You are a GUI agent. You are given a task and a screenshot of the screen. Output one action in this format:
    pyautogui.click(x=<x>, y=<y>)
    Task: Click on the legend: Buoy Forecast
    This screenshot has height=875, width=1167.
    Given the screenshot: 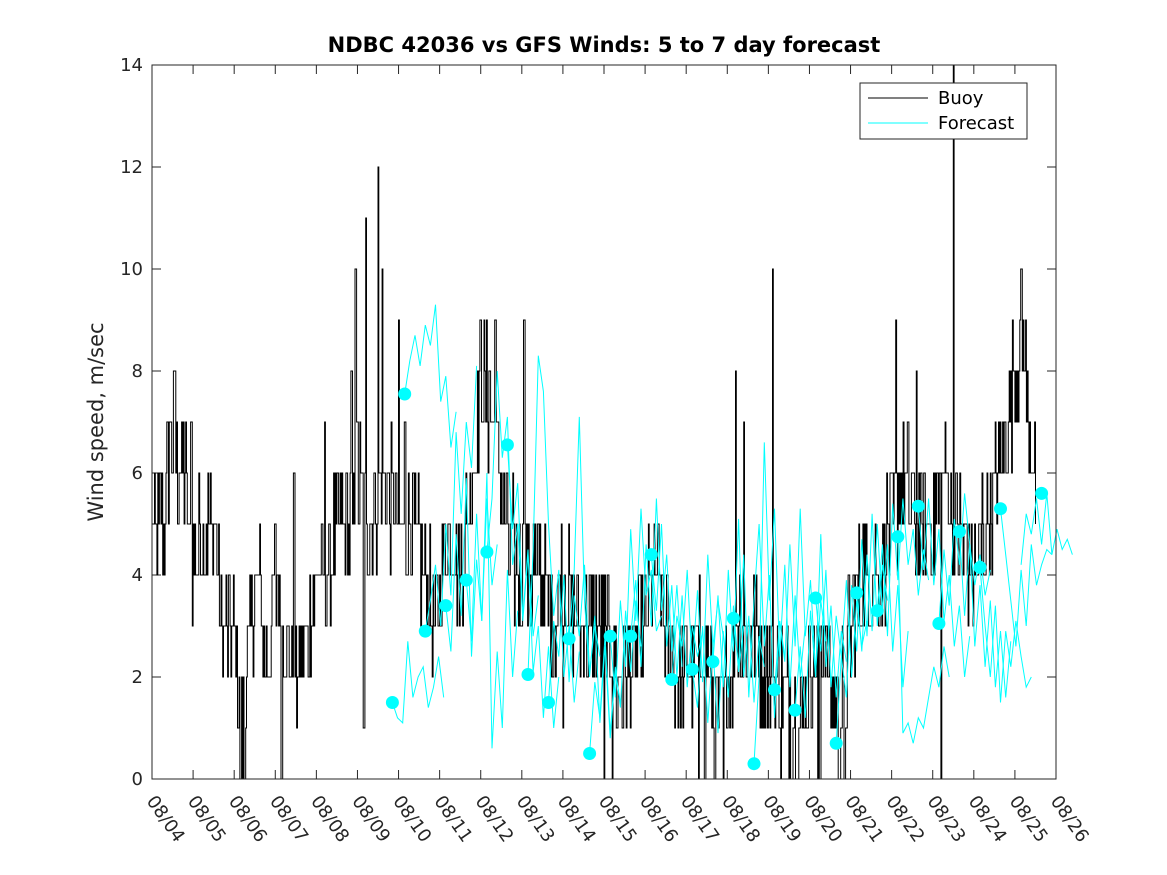 What is the action you would take?
    pyautogui.click(x=943, y=111)
    